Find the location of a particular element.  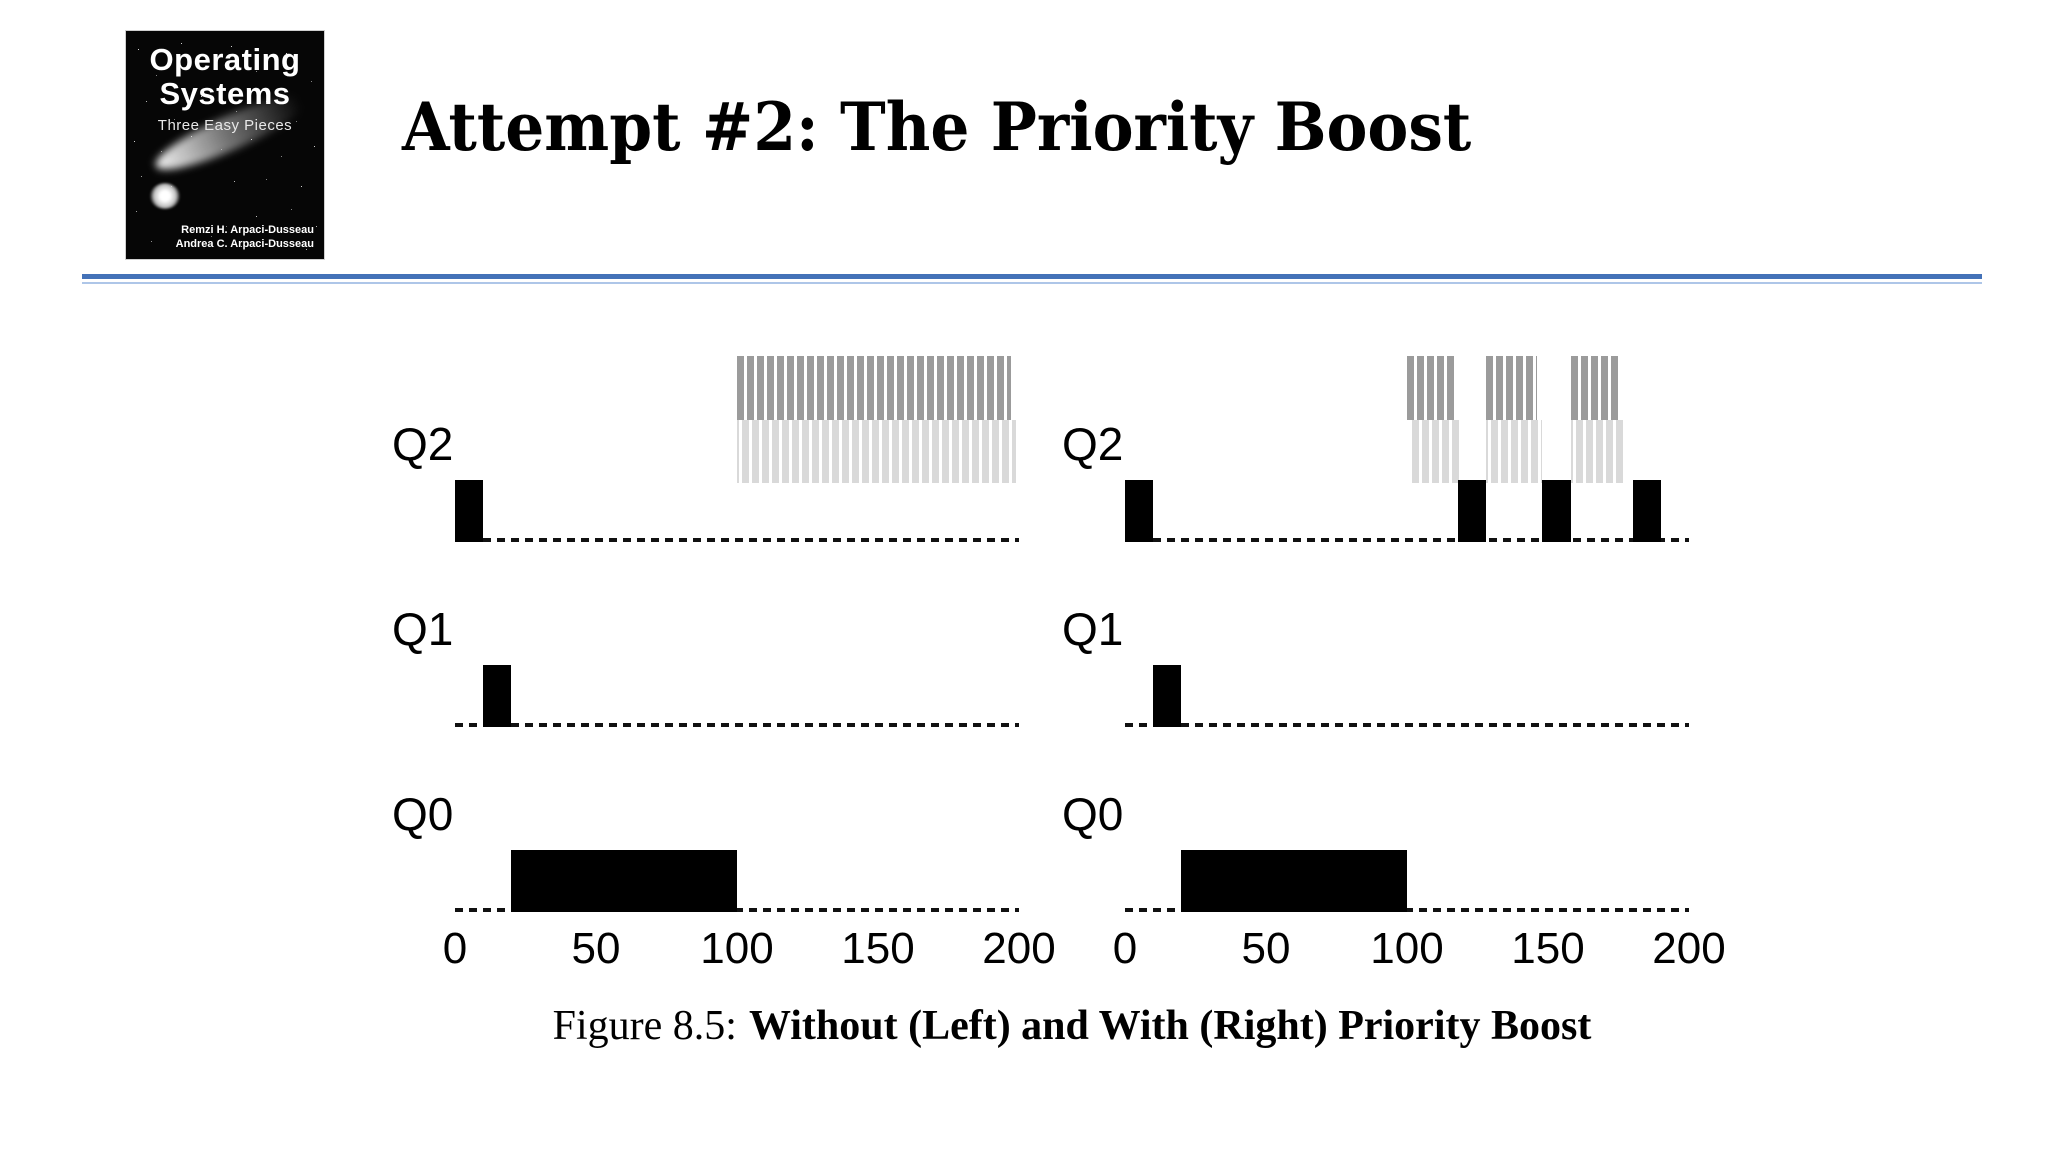

slide-title: Attempt #2: The Priority Boost is located at coordinates (937, 127).